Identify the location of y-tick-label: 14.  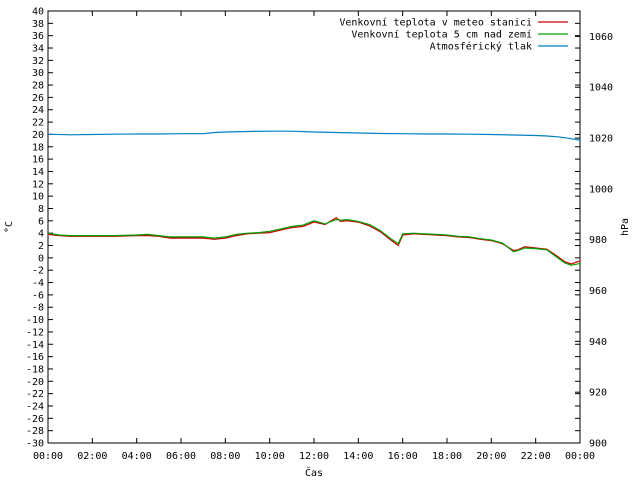
(38, 172).